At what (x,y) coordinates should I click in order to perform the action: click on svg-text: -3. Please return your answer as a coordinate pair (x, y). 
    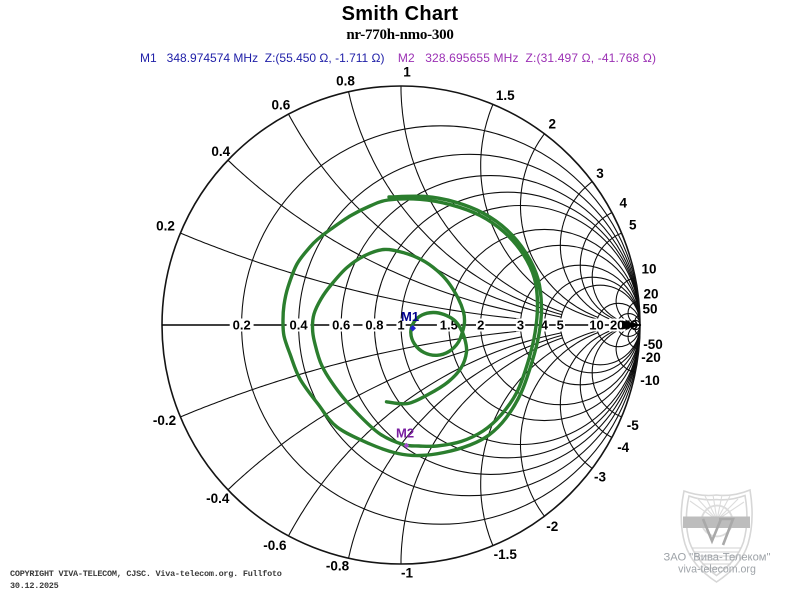
    Looking at the image, I should click on (600, 477).